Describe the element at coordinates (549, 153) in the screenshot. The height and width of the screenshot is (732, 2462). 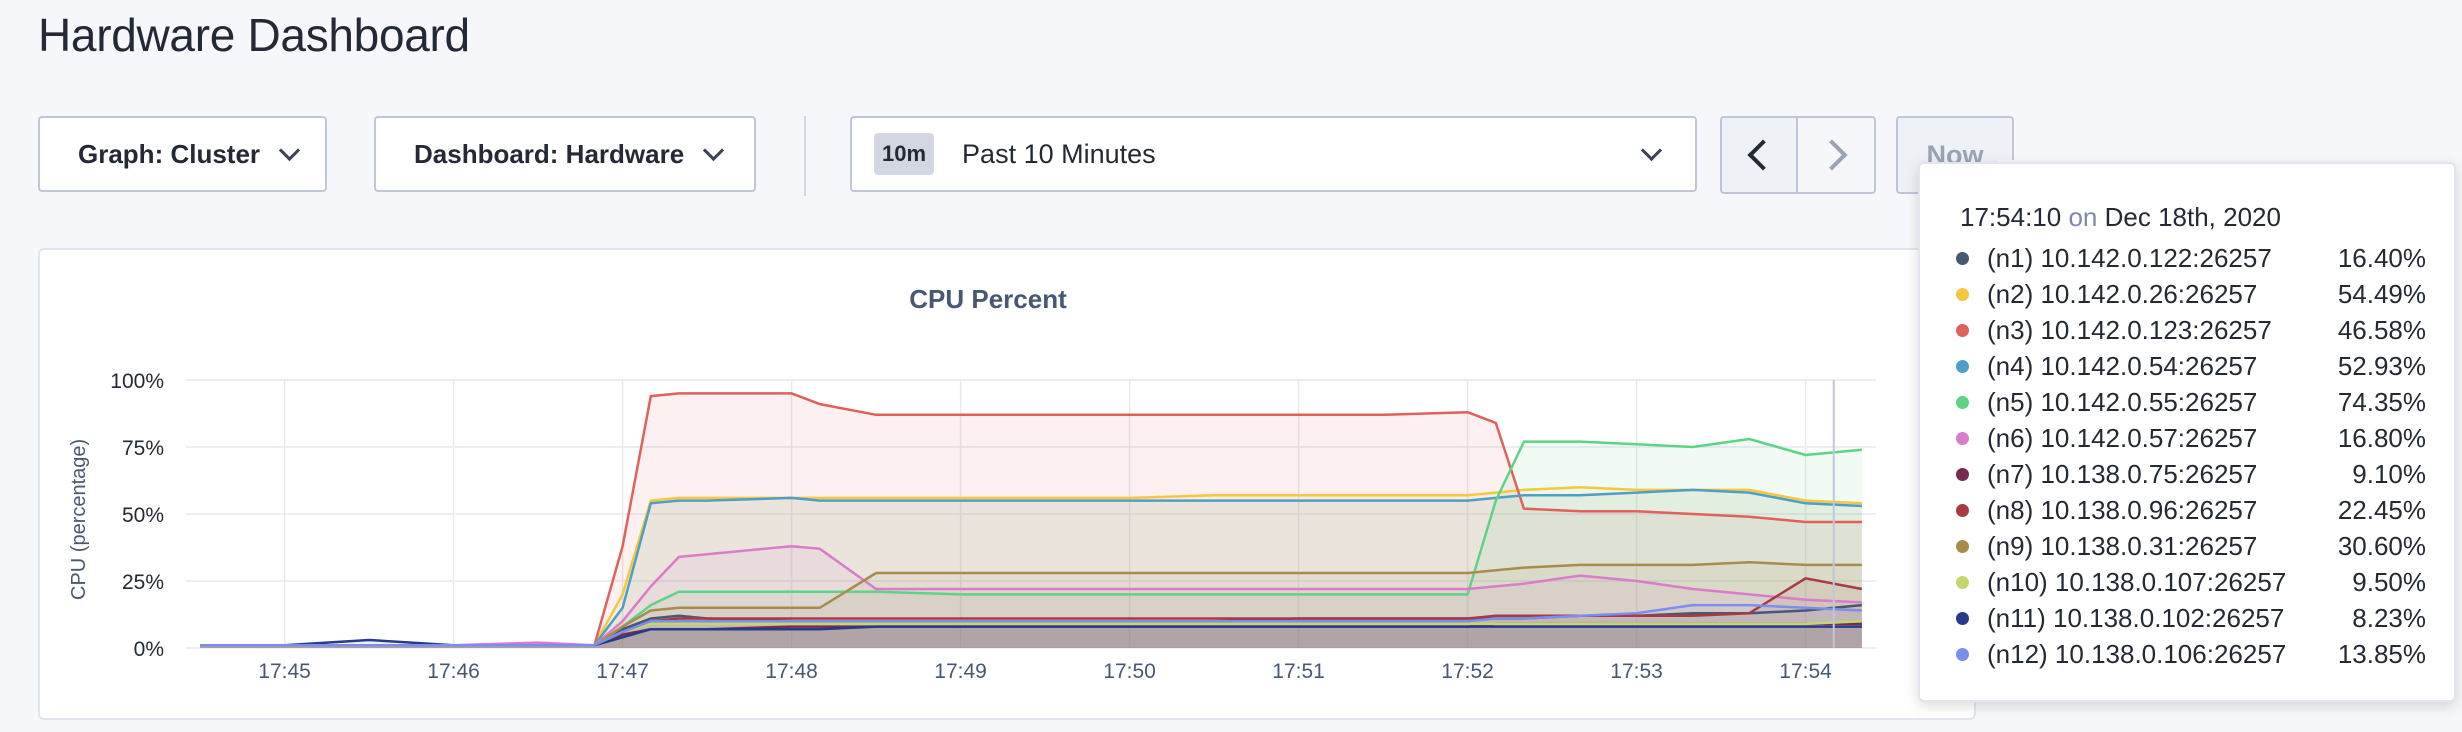
I see `dashboard-dropdown-label: Dashboard: Hardware` at that location.